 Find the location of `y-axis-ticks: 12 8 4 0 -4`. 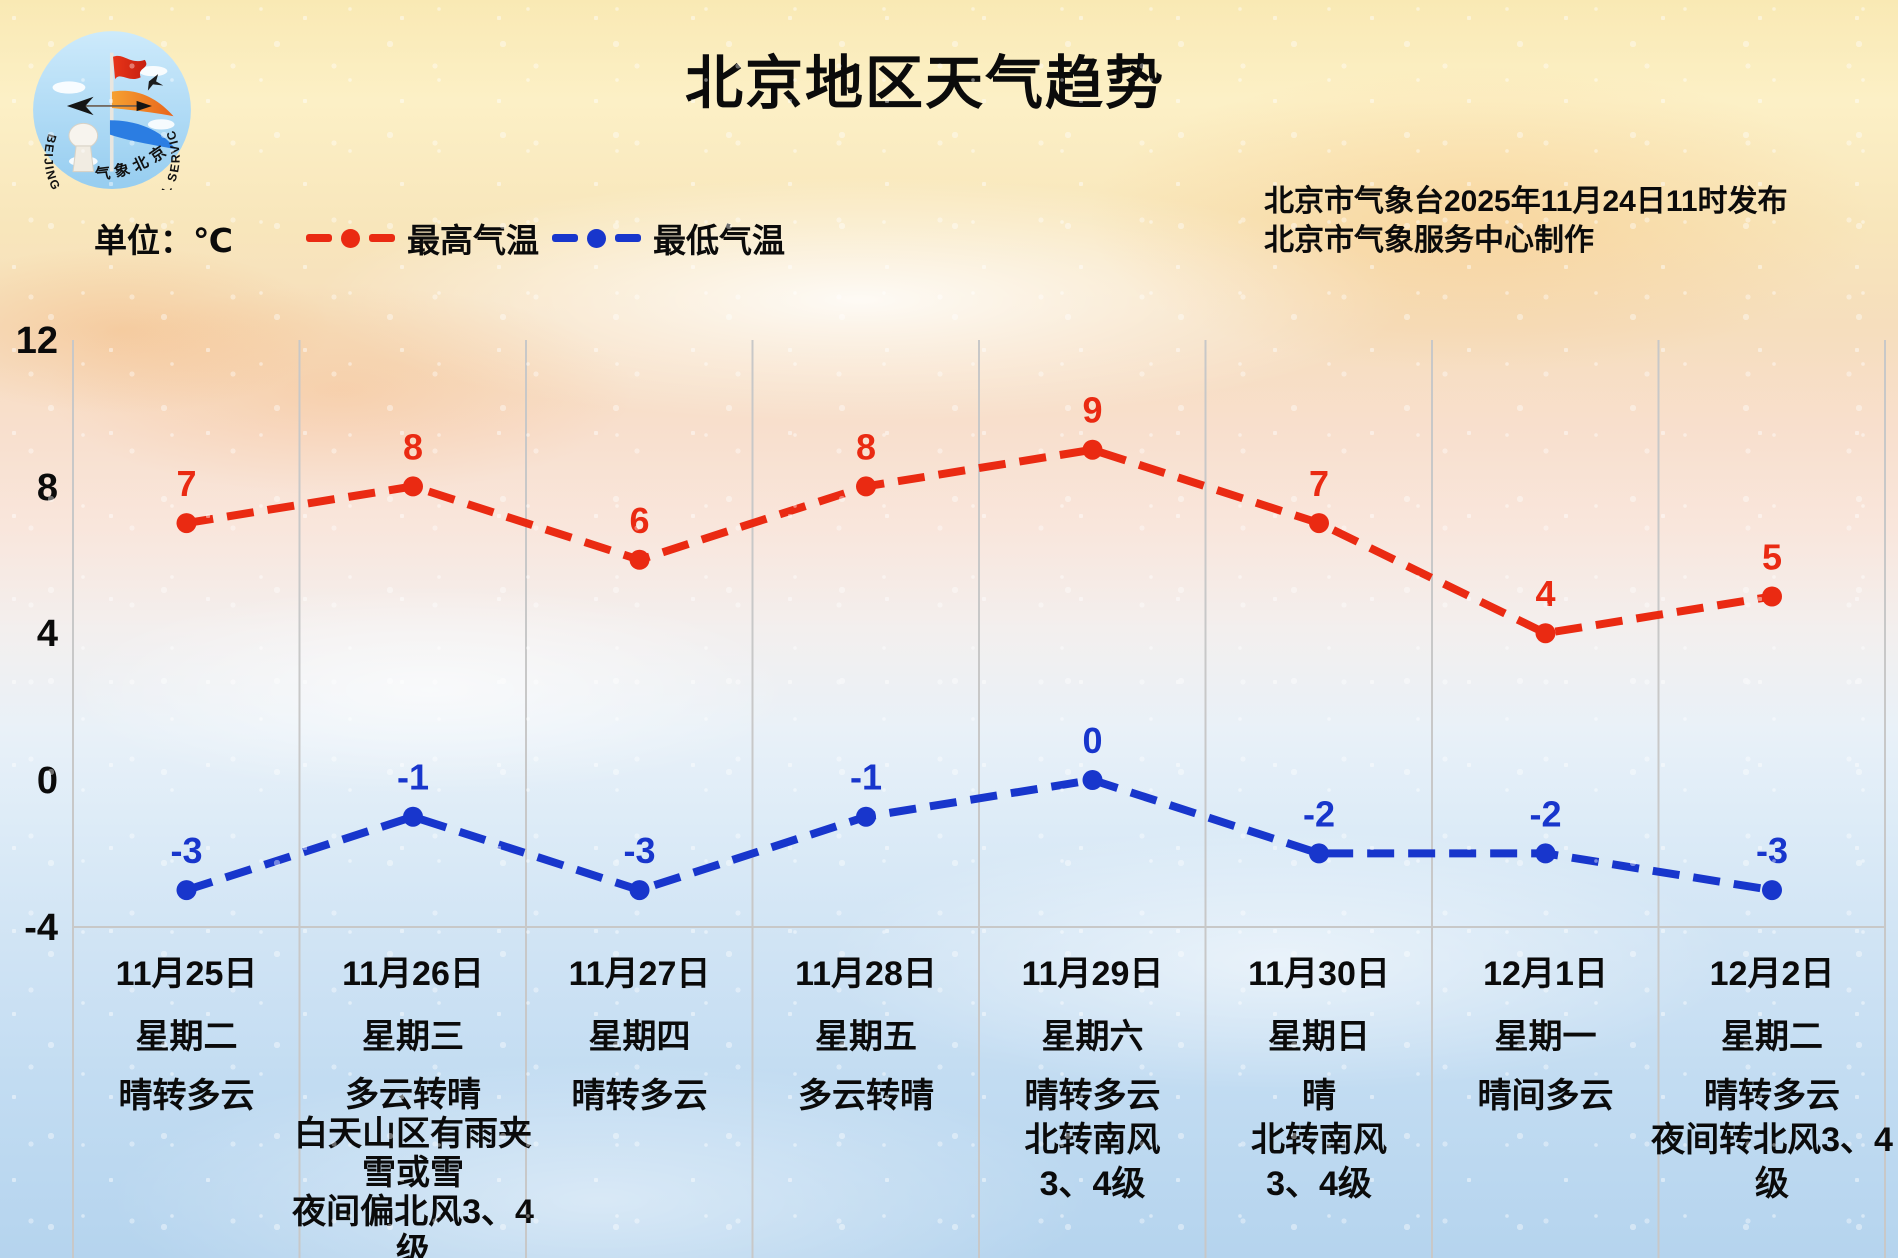

y-axis-ticks: 12 8 4 0 -4 is located at coordinates (37, 634).